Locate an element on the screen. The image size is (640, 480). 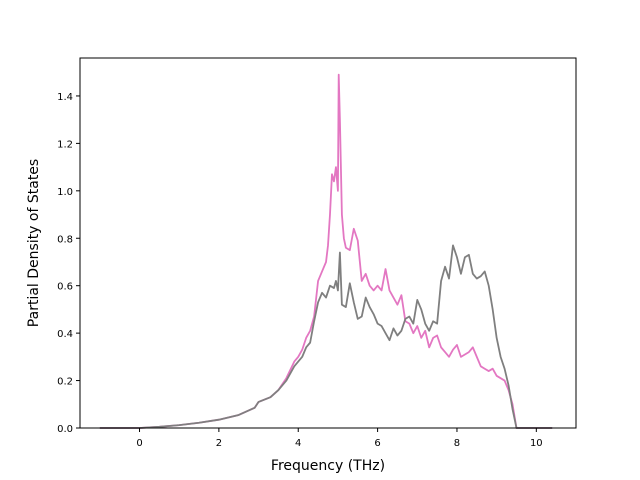
y-tick-label: 0.4 is located at coordinates (65, 334).